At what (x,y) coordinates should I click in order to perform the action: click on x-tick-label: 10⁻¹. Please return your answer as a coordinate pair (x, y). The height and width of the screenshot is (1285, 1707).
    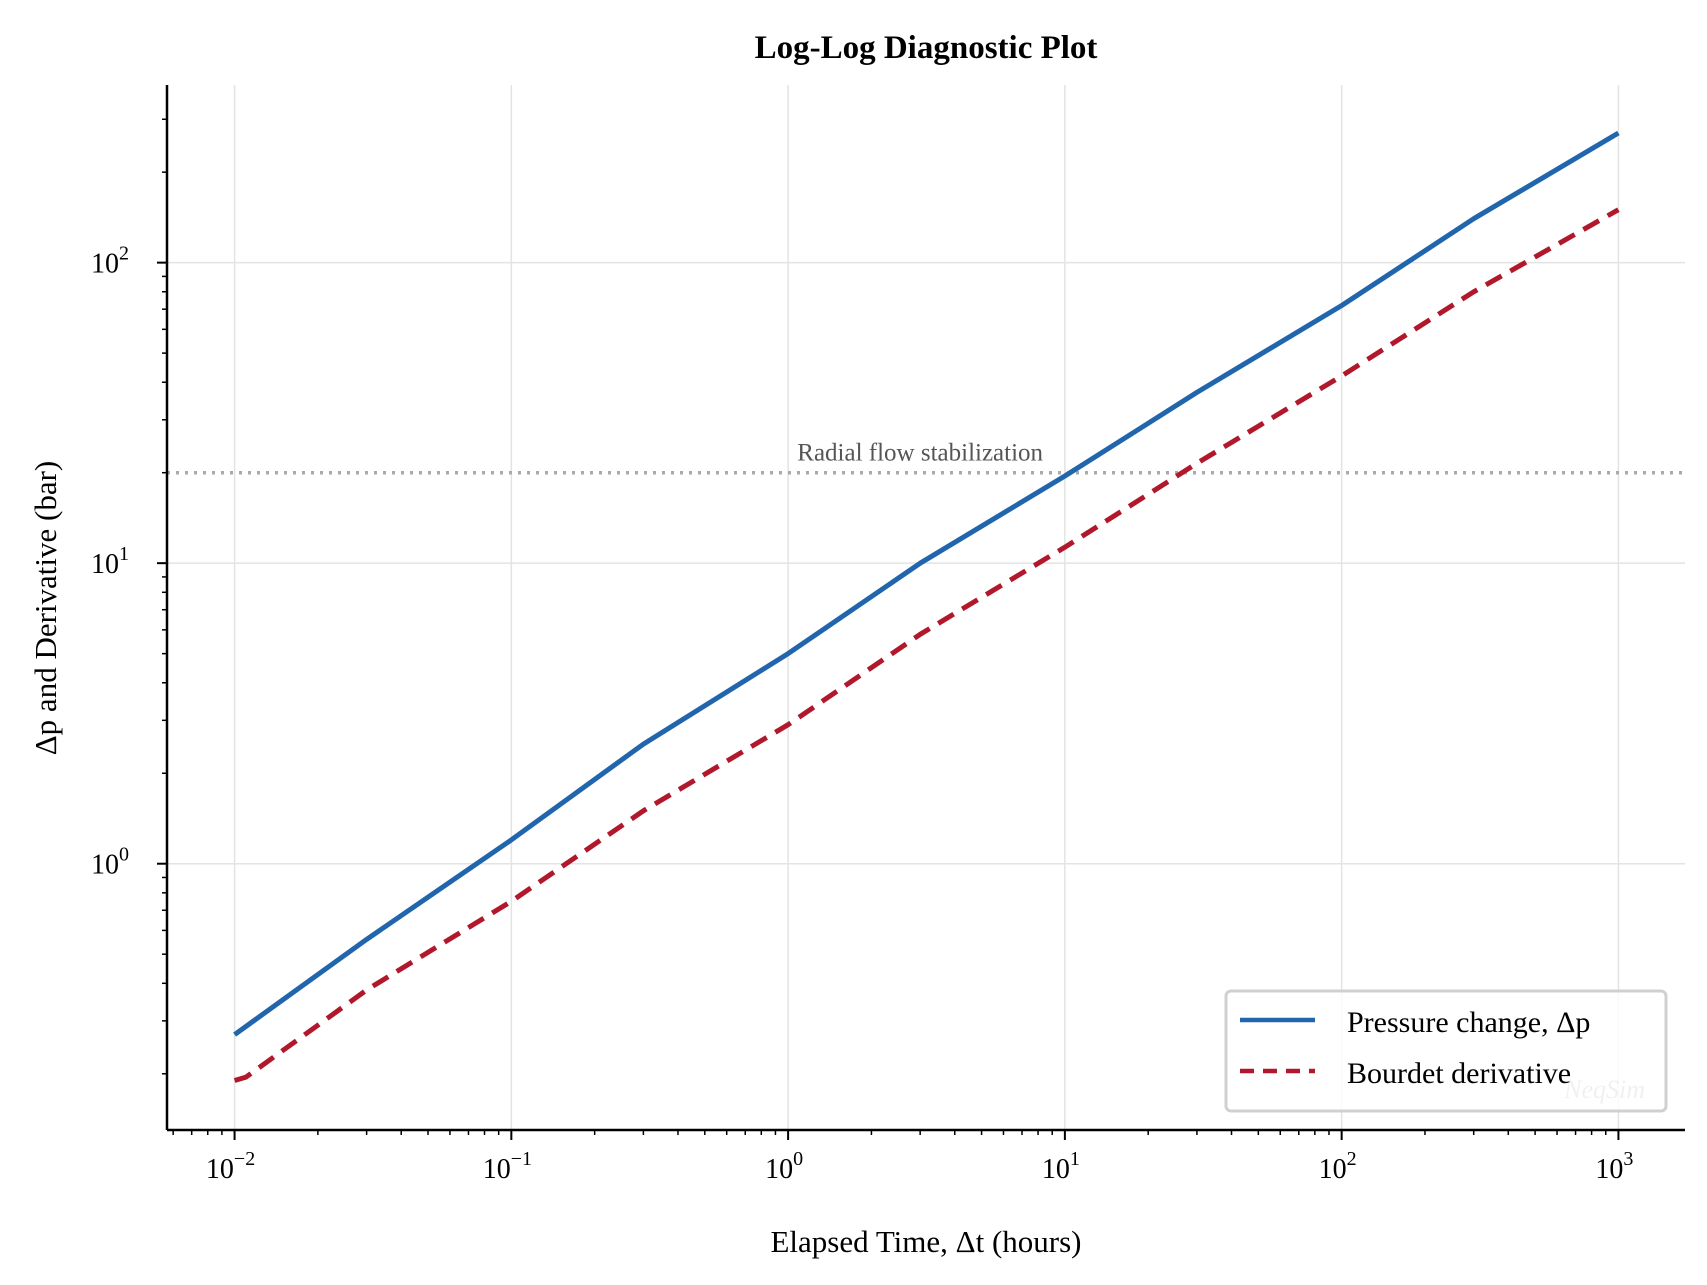
    Looking at the image, I should click on (507, 1166).